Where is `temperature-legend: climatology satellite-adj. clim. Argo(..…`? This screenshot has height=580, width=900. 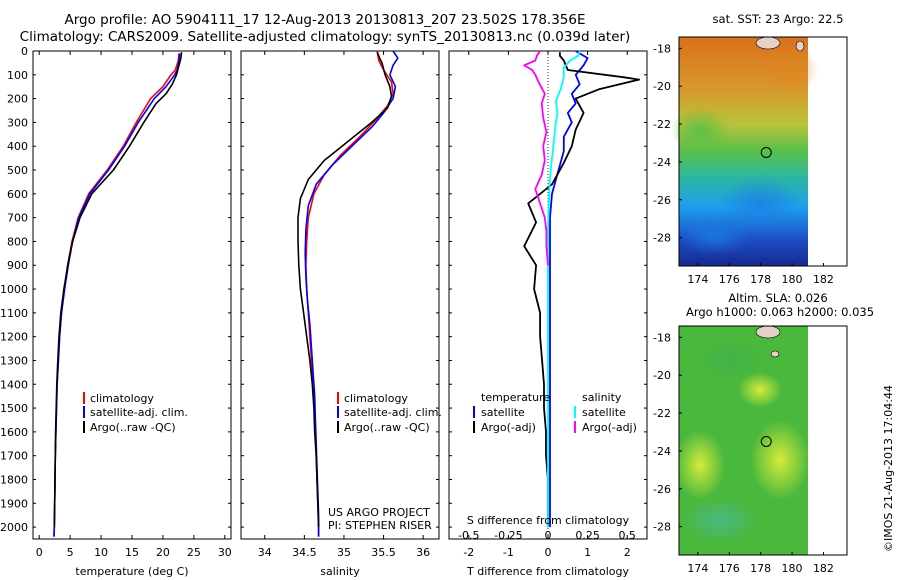
temperature-legend: climatology satellite-adj. clim. Argo(..… is located at coordinates (135, 413).